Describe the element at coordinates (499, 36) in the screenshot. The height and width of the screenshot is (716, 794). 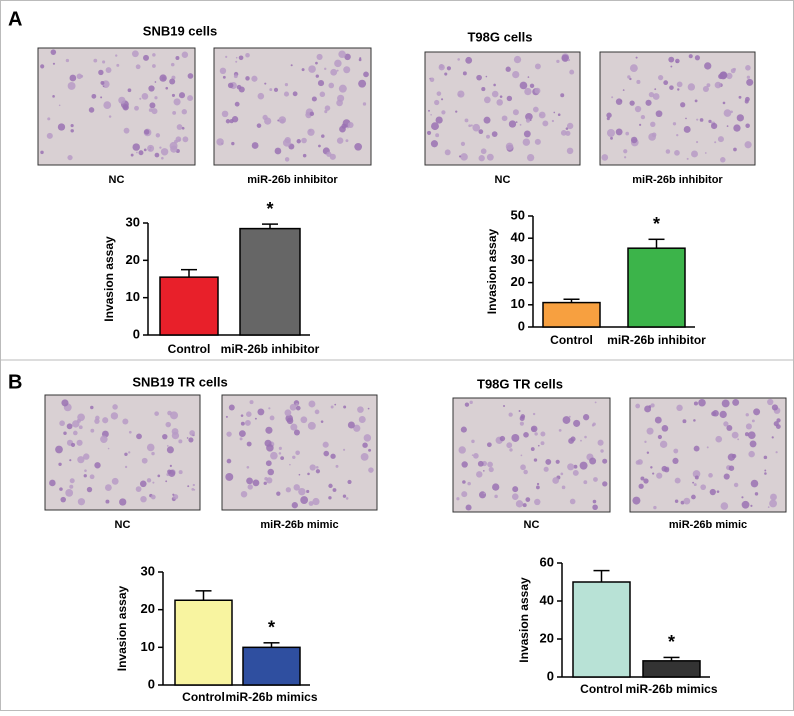
I see `group-title: T98G cells` at that location.